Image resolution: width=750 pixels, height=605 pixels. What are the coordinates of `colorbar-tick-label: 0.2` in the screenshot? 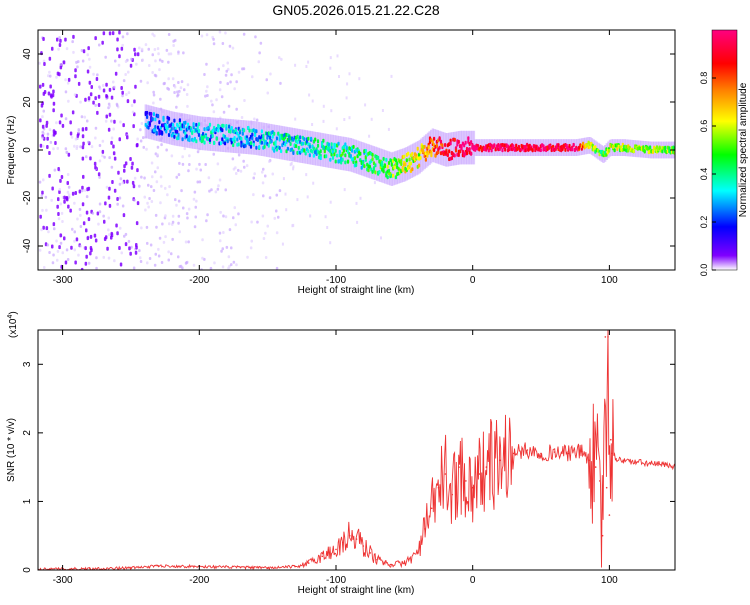 It's located at (704, 222).